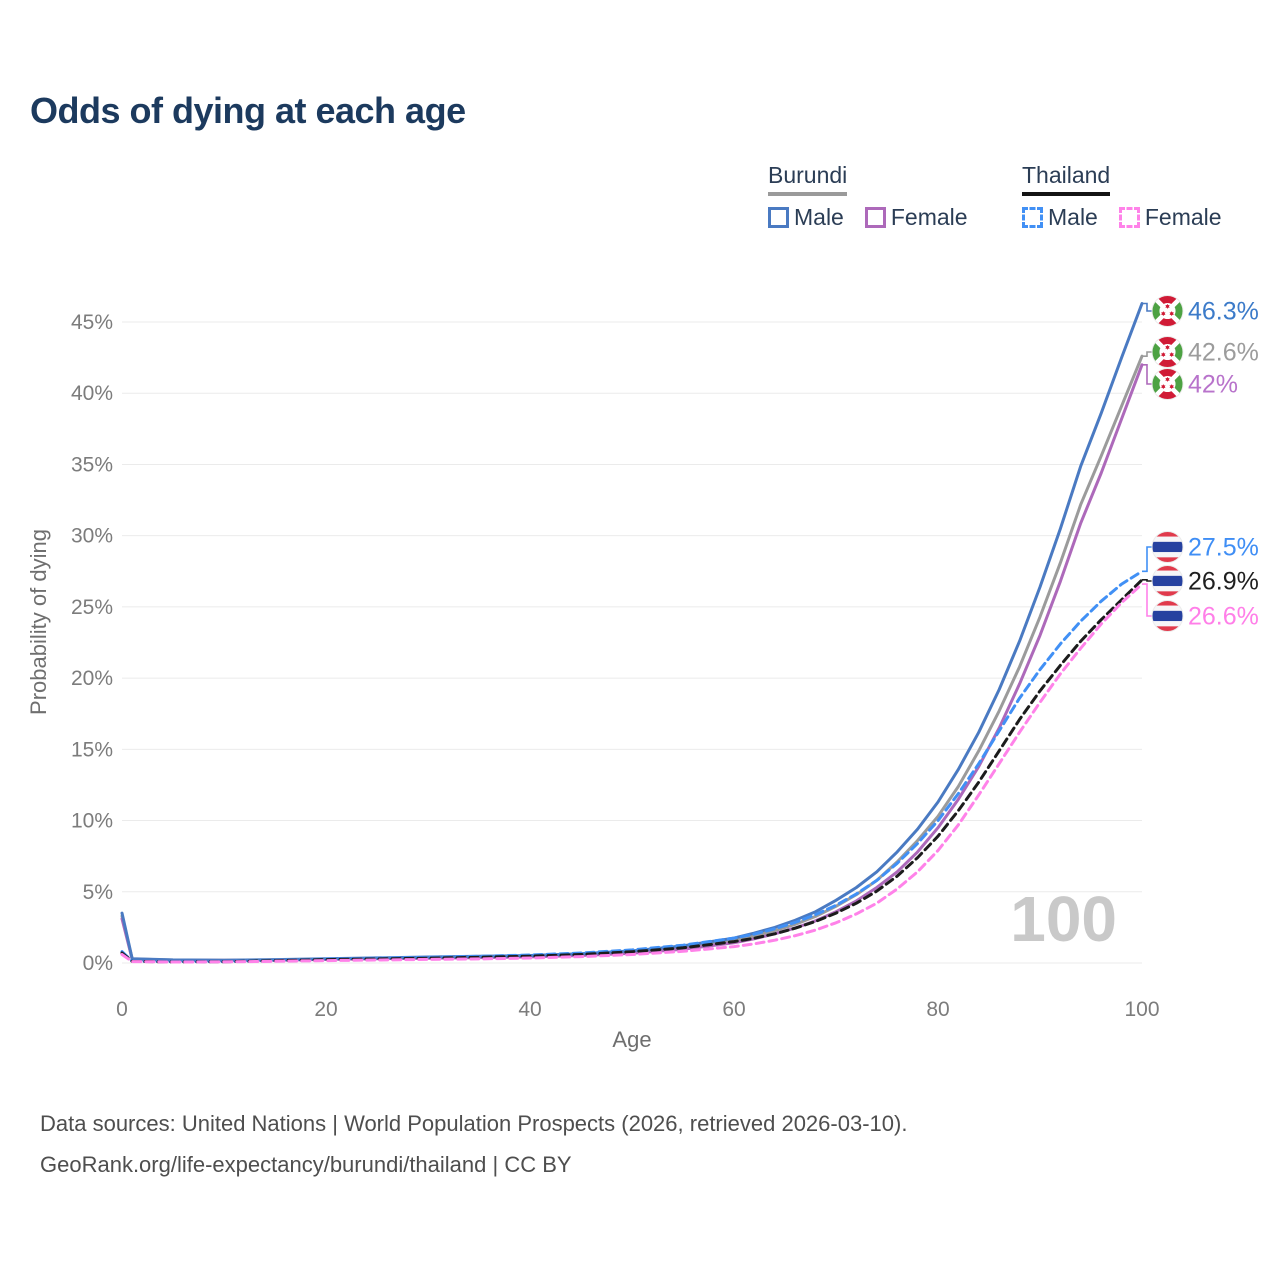 The image size is (1280, 1280). I want to click on burundi-female-swatch-icon, so click(875, 217).